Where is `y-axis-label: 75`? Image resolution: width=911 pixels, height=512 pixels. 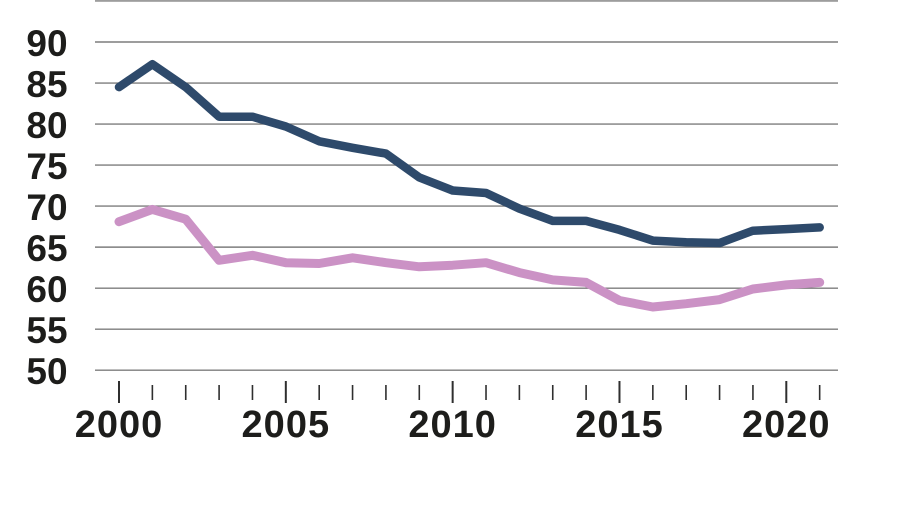
y-axis-label: 75 is located at coordinates (46, 166).